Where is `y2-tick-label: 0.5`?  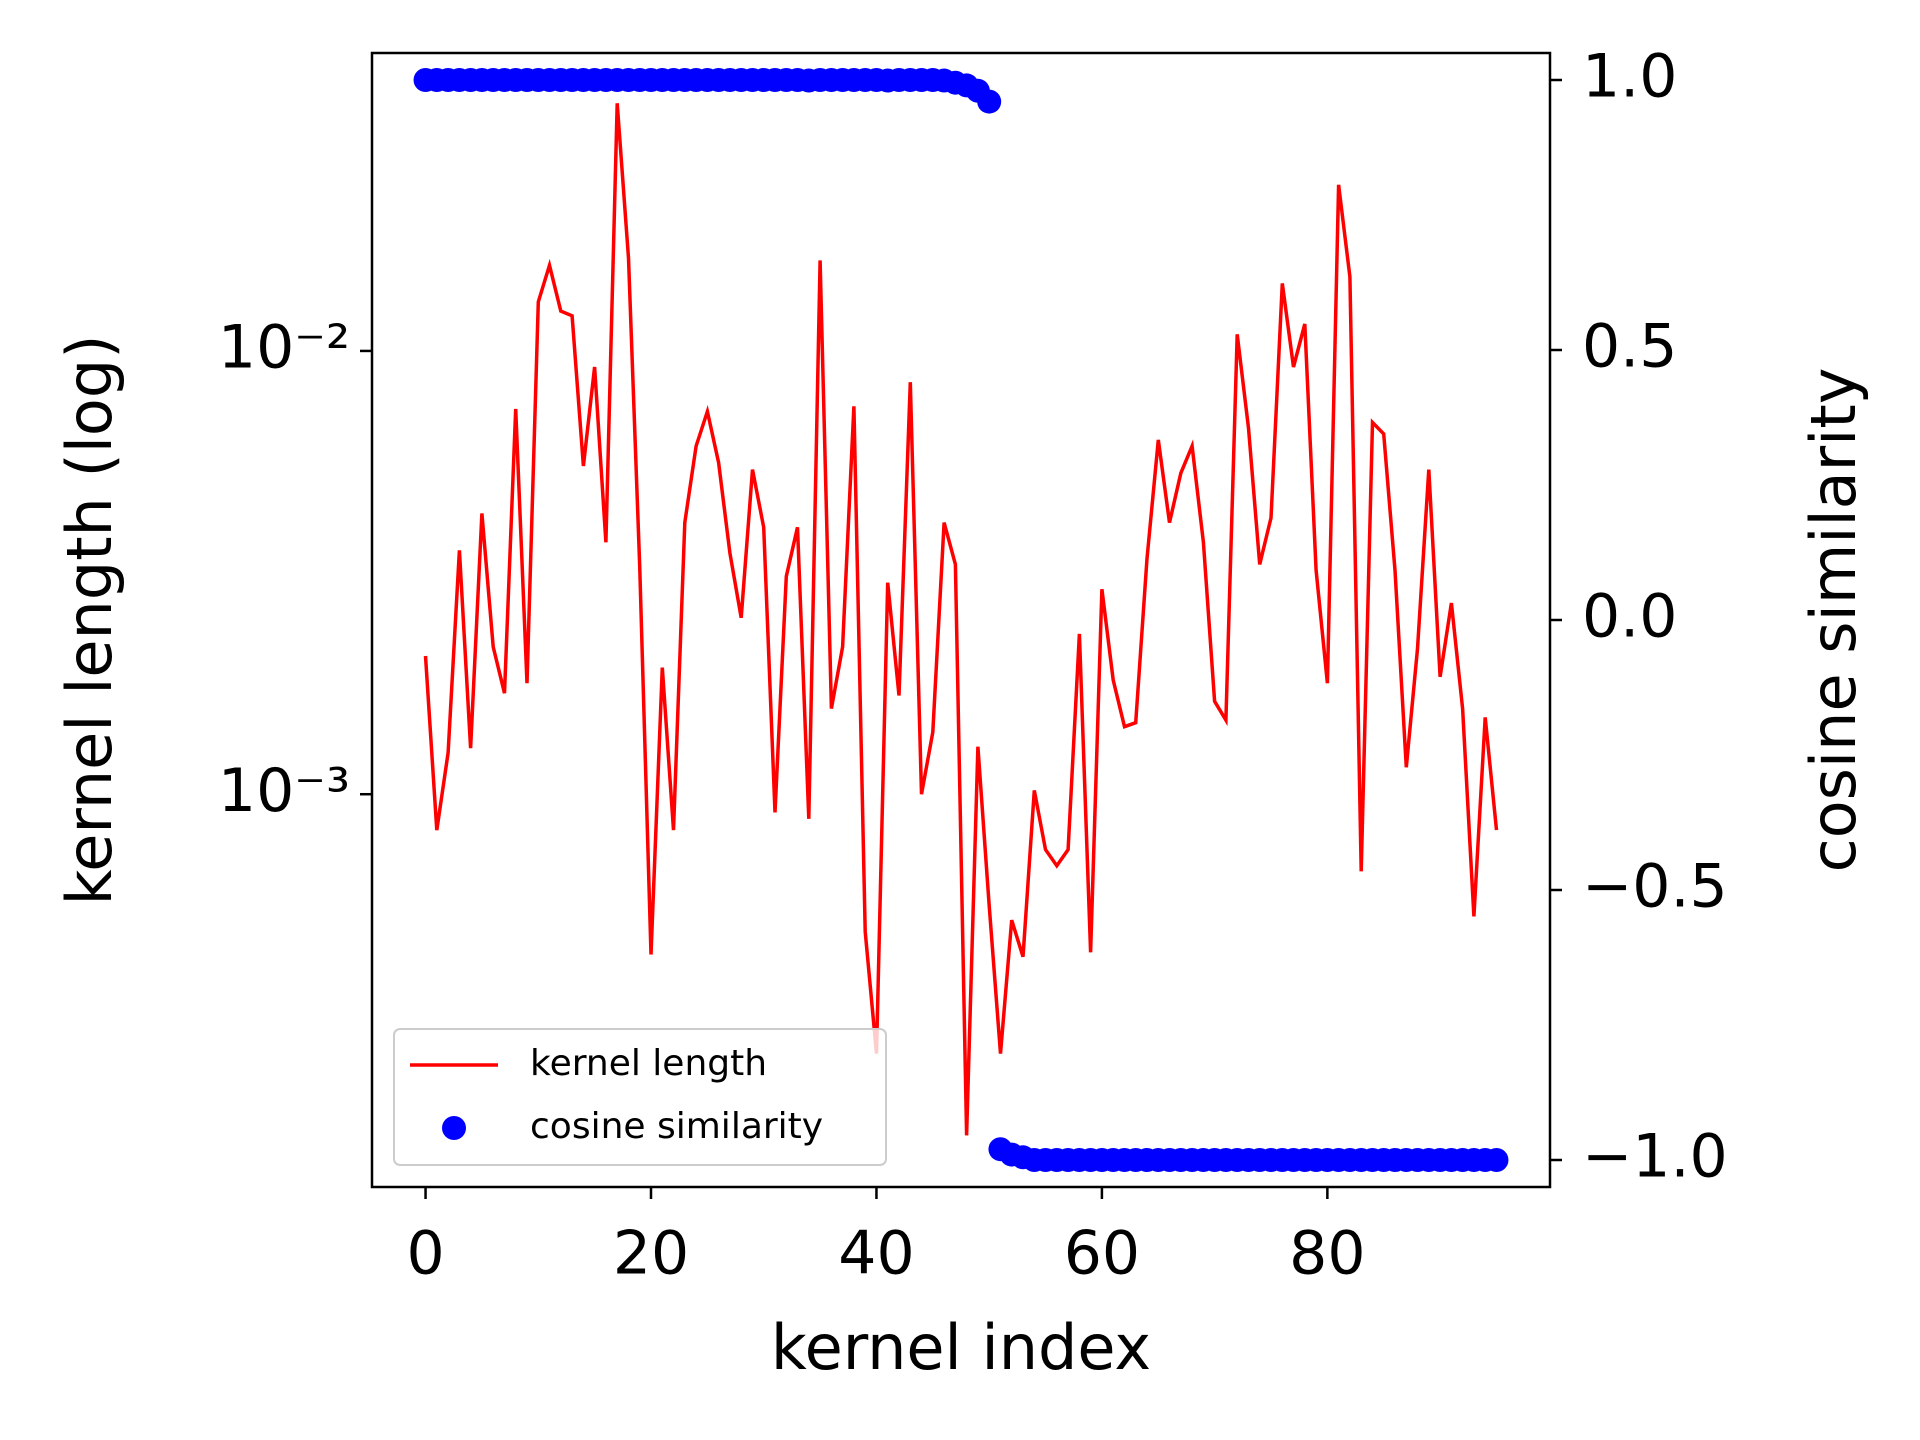 y2-tick-label: 0.5 is located at coordinates (1629, 347).